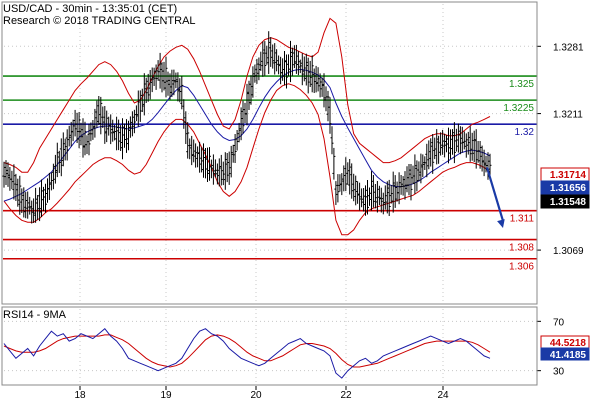  I want to click on rsi-box-blue, so click(565, 354).